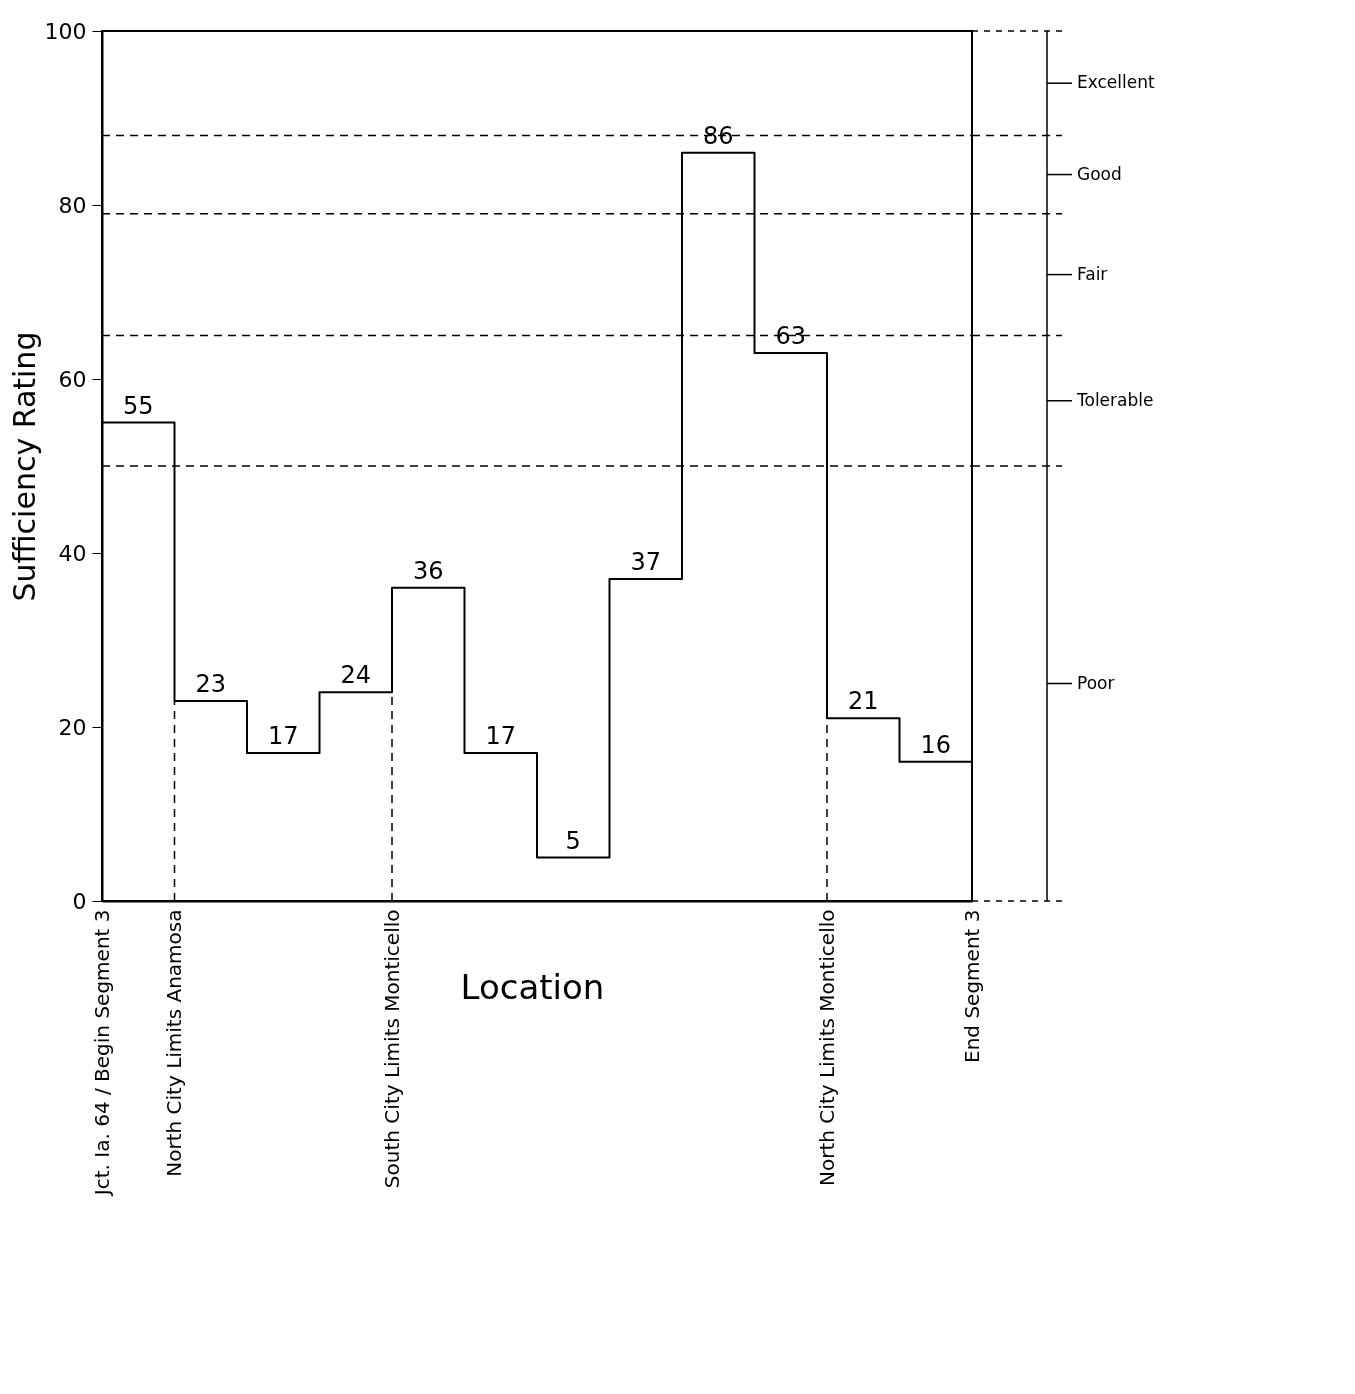 This screenshot has height=1394, width=1355. What do you see at coordinates (971, 986) in the screenshot?
I see `x-tick-label: End Segment 3` at bounding box center [971, 986].